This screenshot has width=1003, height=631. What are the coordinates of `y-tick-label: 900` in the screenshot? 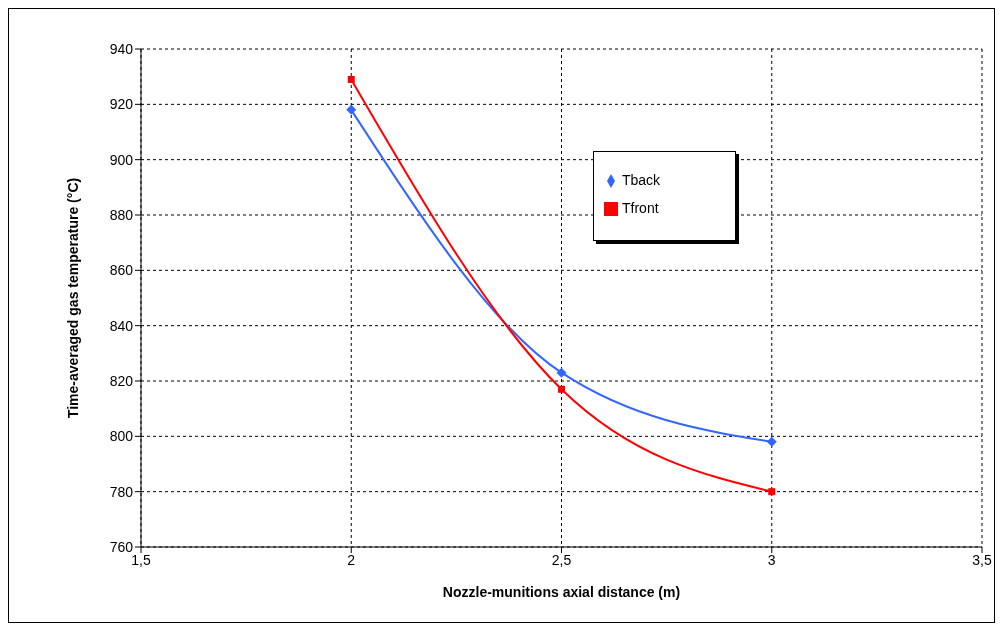 It's located at (121, 159).